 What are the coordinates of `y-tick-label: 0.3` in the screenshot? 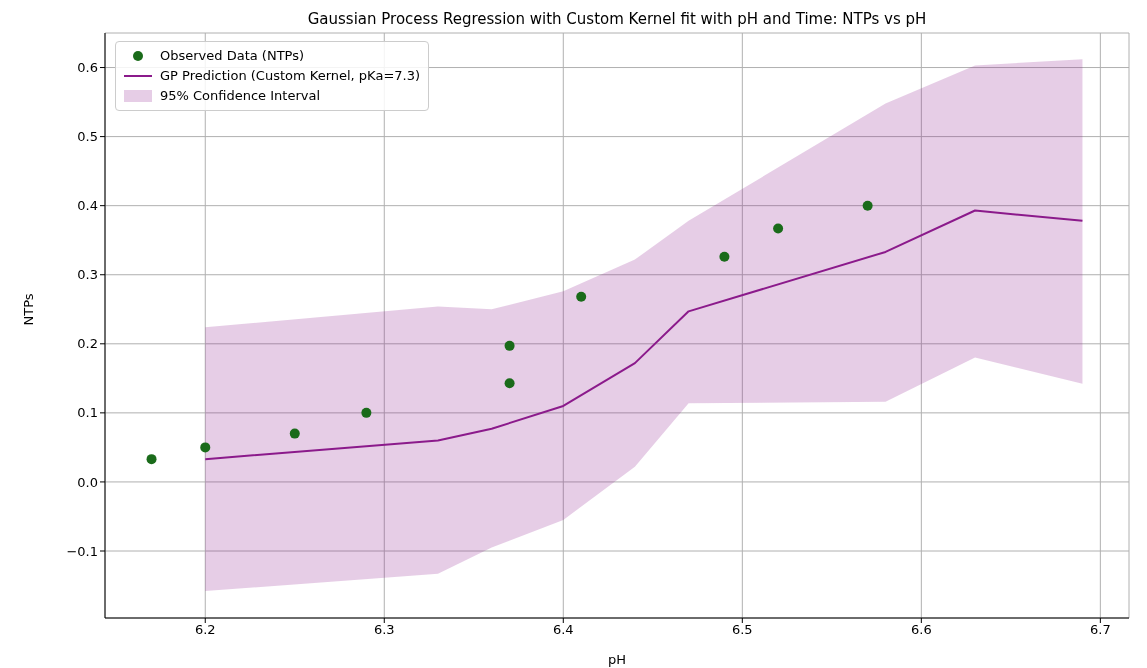 It's located at (87, 275).